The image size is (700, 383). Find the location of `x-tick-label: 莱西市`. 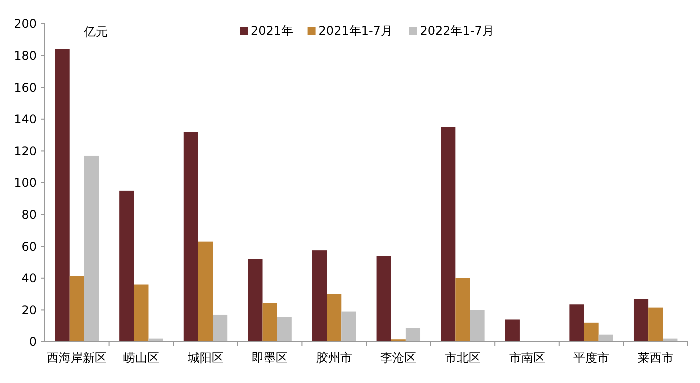

x-tick-label: 莱西市 is located at coordinates (656, 358).